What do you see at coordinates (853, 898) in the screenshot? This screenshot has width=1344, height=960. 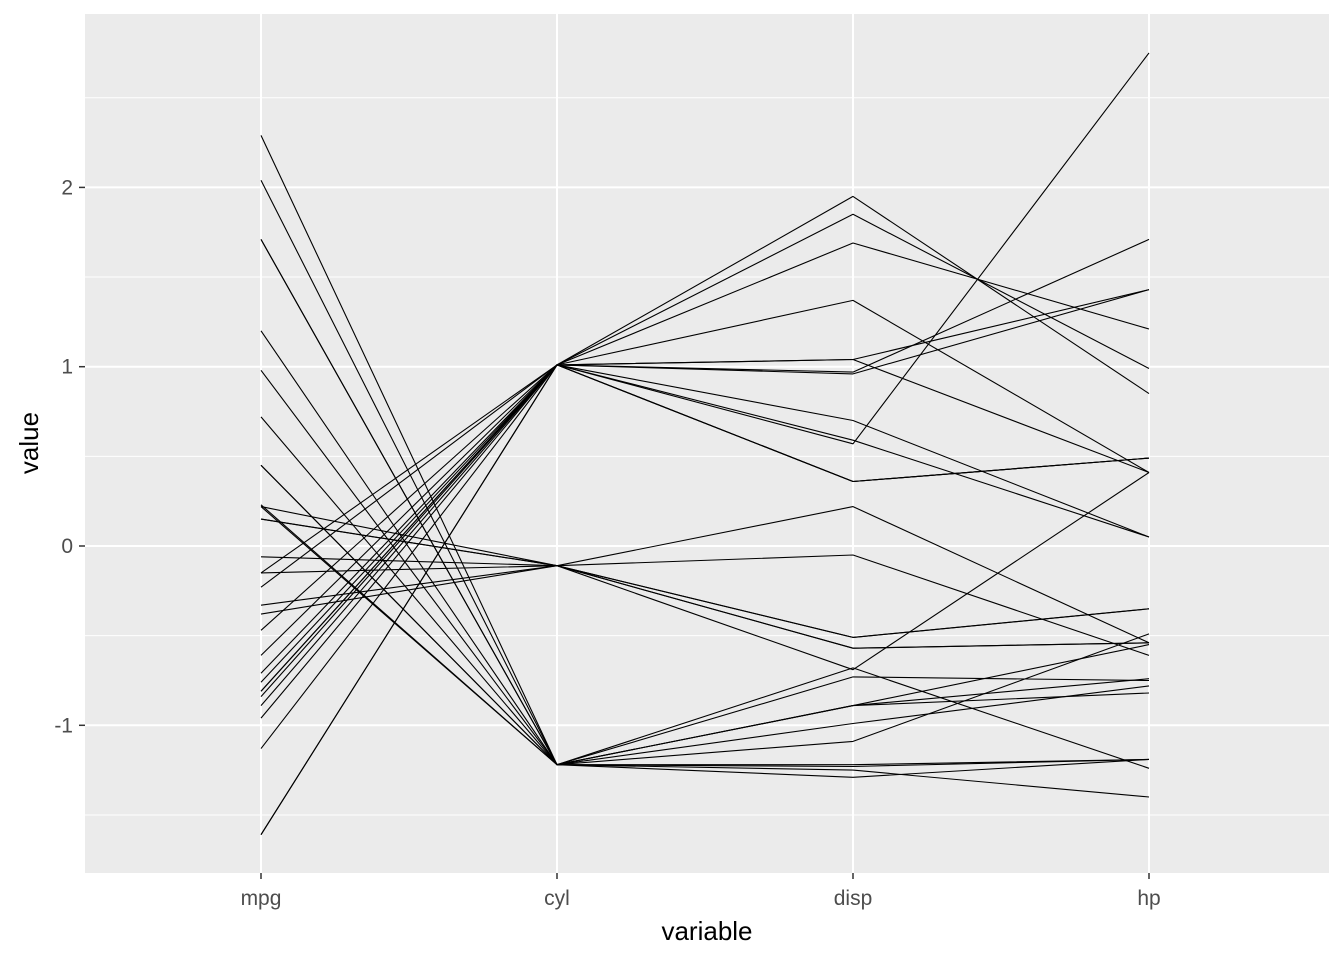 I see `x-tick-label: disp` at bounding box center [853, 898].